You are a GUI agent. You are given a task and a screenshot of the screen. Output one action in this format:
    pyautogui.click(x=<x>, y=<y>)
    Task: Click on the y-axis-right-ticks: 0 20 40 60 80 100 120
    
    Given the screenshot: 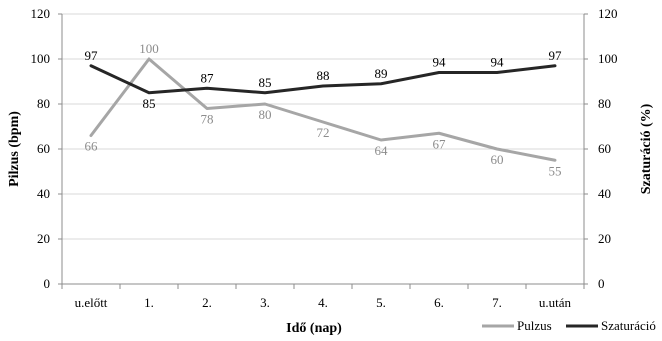 What is the action you would take?
    pyautogui.click(x=601, y=148)
    